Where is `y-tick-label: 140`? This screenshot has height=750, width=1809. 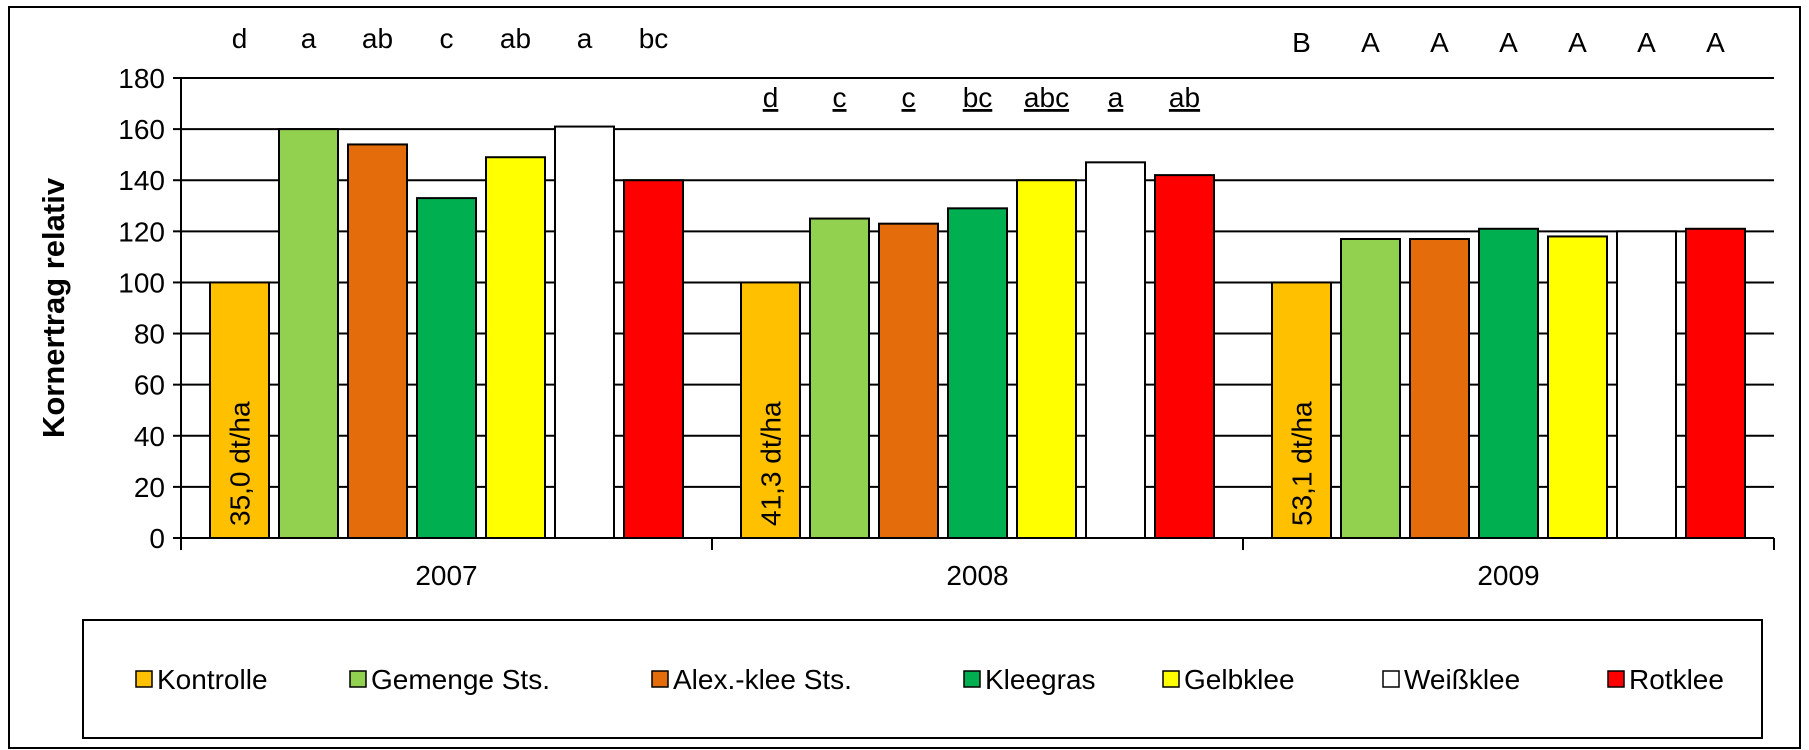
y-tick-label: 140 is located at coordinates (141, 180).